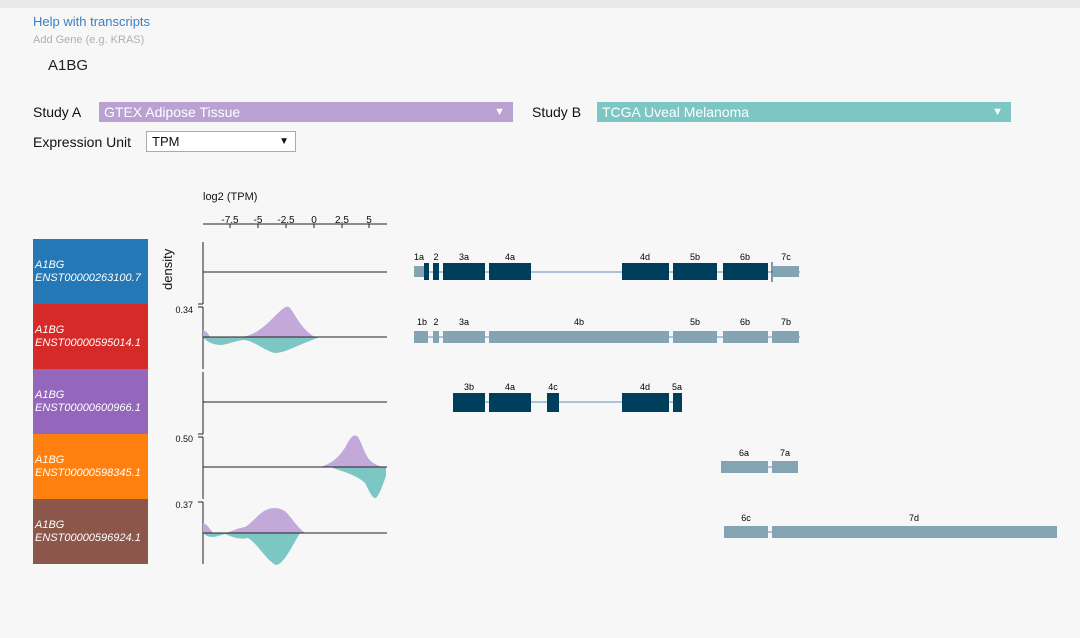 The width and height of the screenshot is (1080, 638). Describe the element at coordinates (167, 269) in the screenshot. I see `density-label: density` at that location.